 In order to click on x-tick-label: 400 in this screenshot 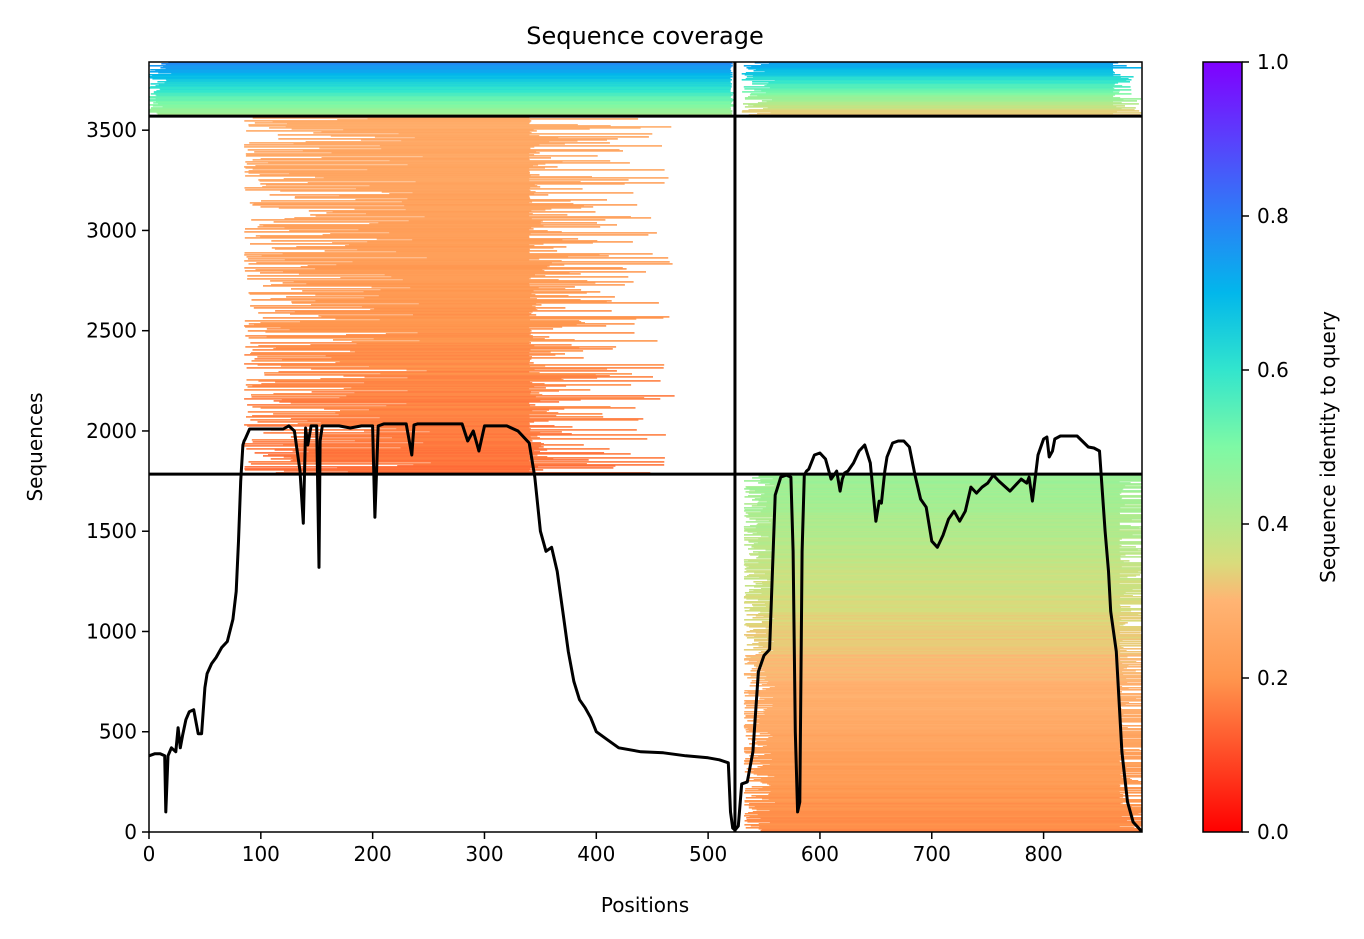, I will do `click(596, 854)`.